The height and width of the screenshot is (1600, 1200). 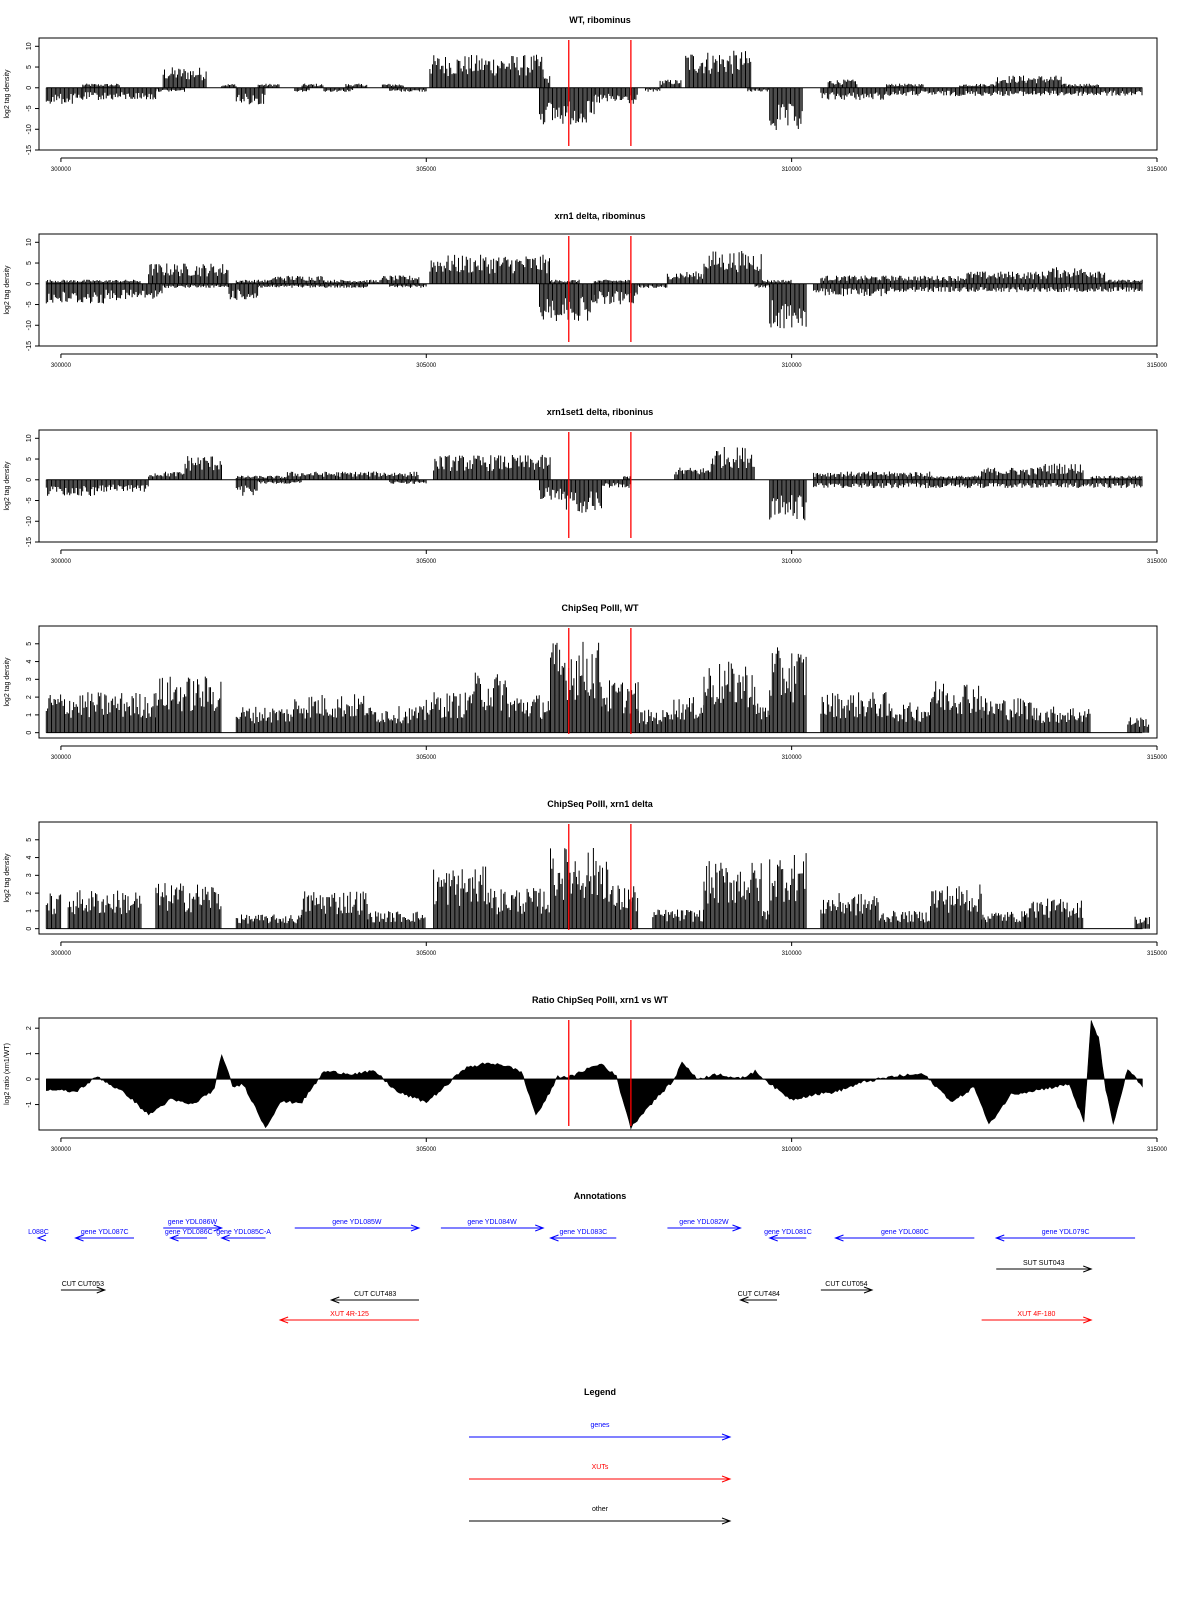 I want to click on annotation-label: XUT 4R-125, so click(x=349, y=1314).